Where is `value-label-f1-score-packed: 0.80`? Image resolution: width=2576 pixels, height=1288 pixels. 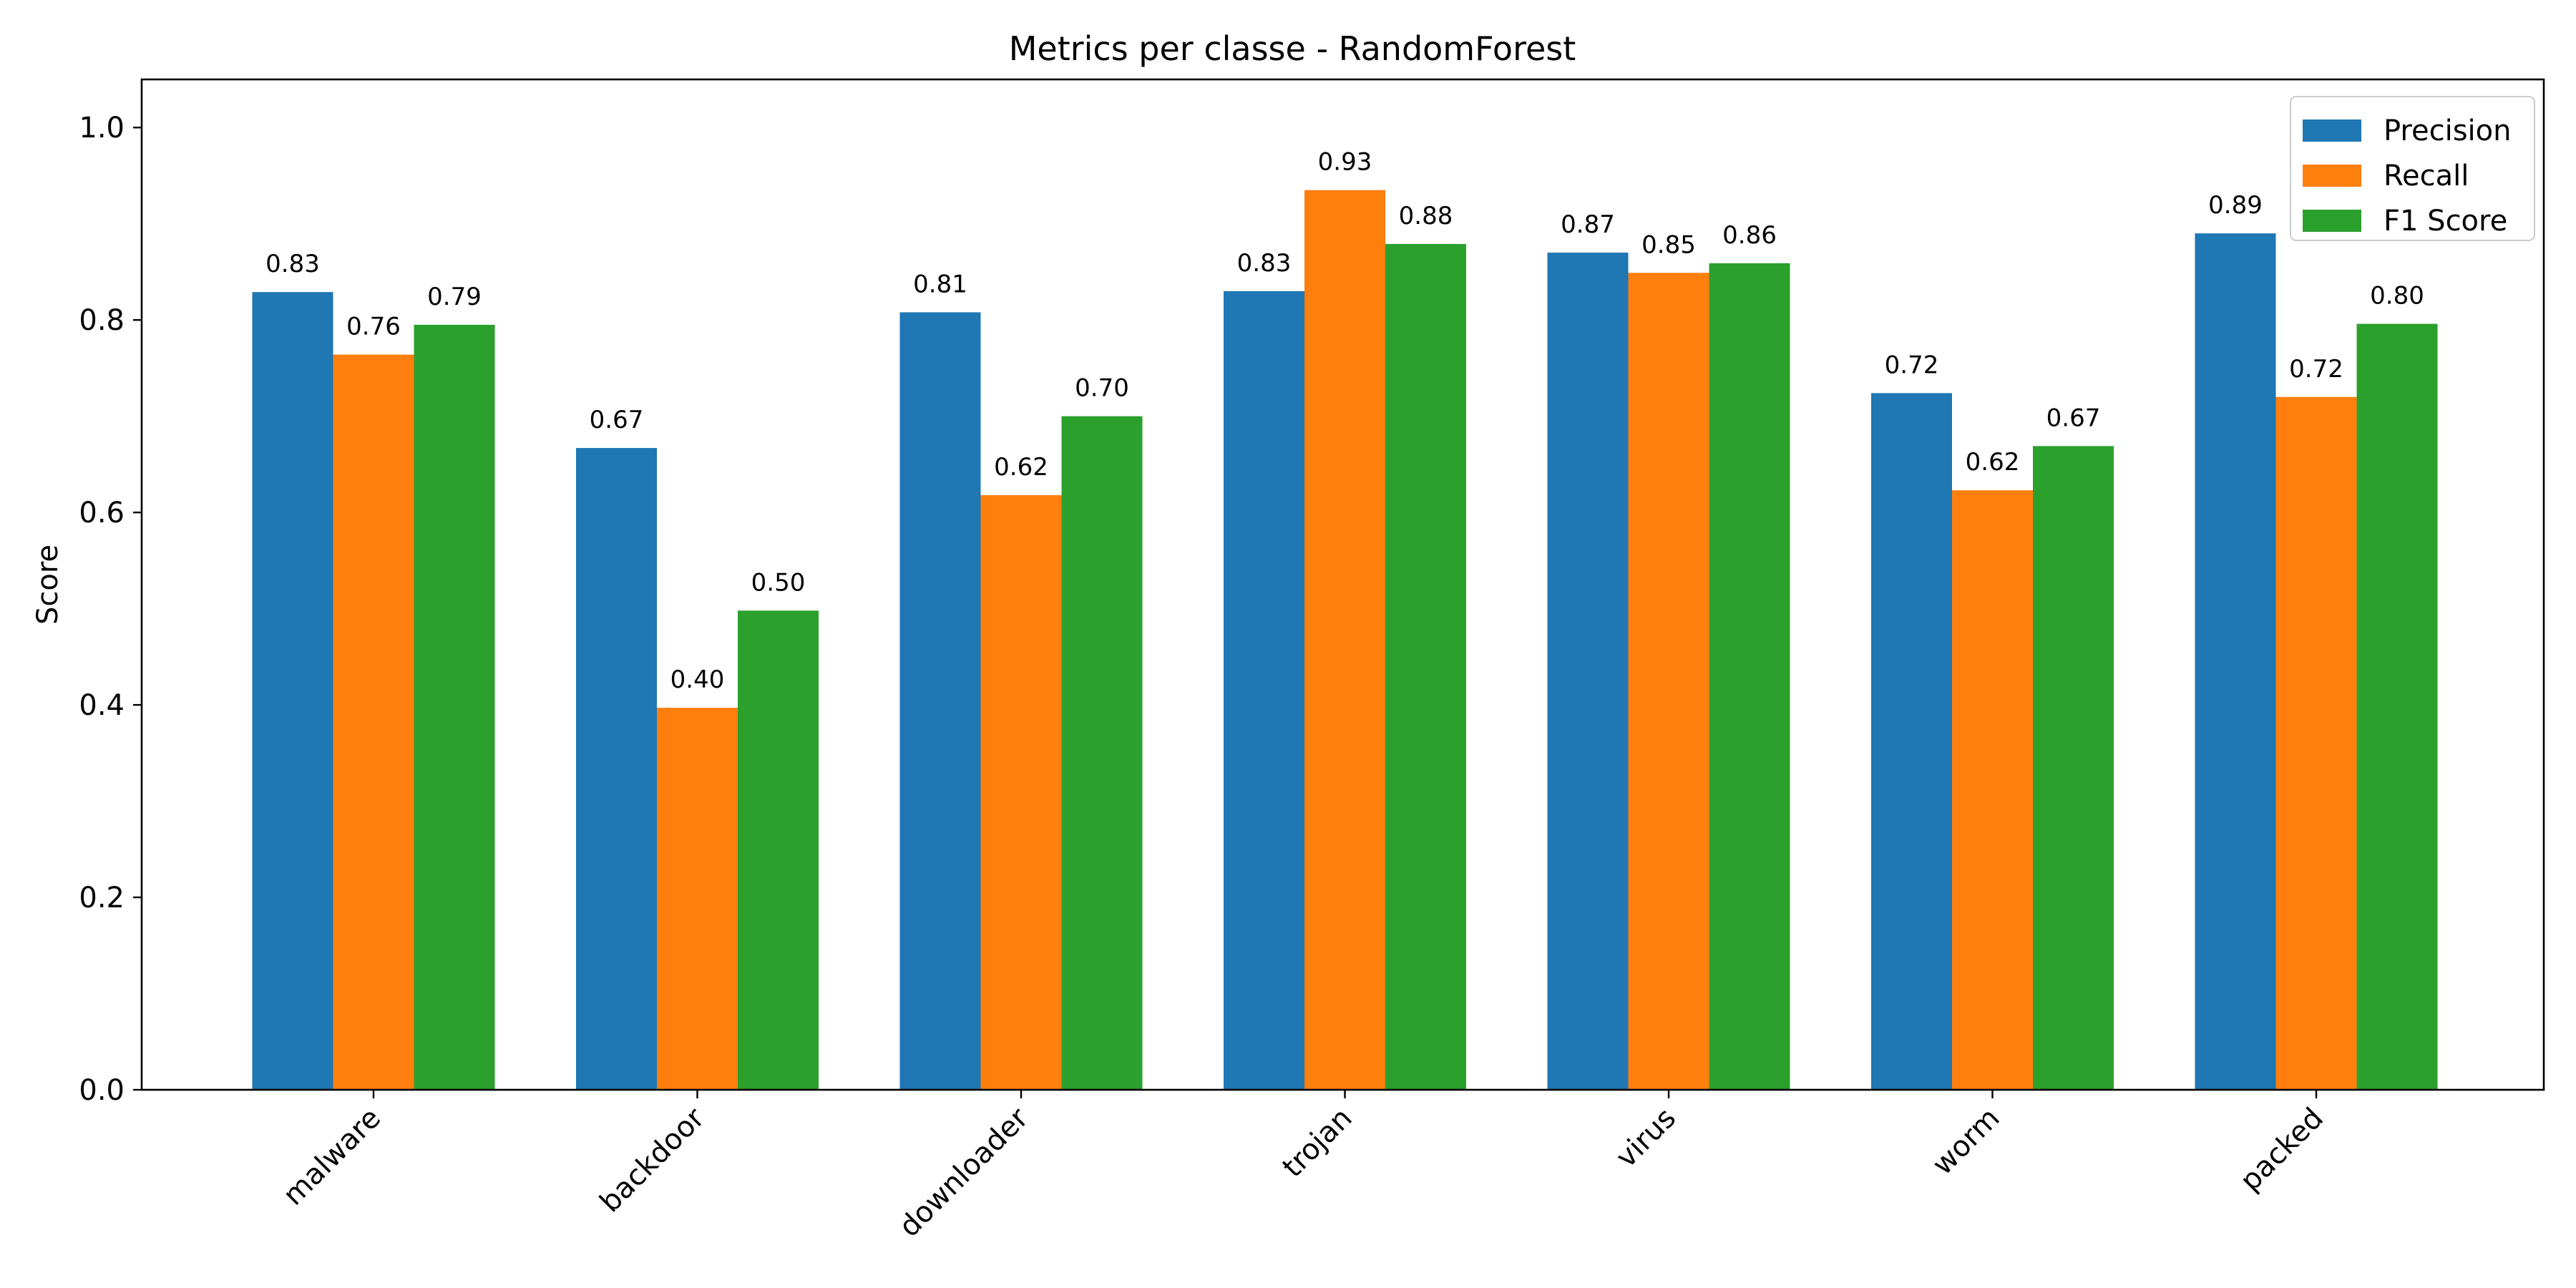
value-label-f1-score-packed: 0.80 is located at coordinates (2397, 296).